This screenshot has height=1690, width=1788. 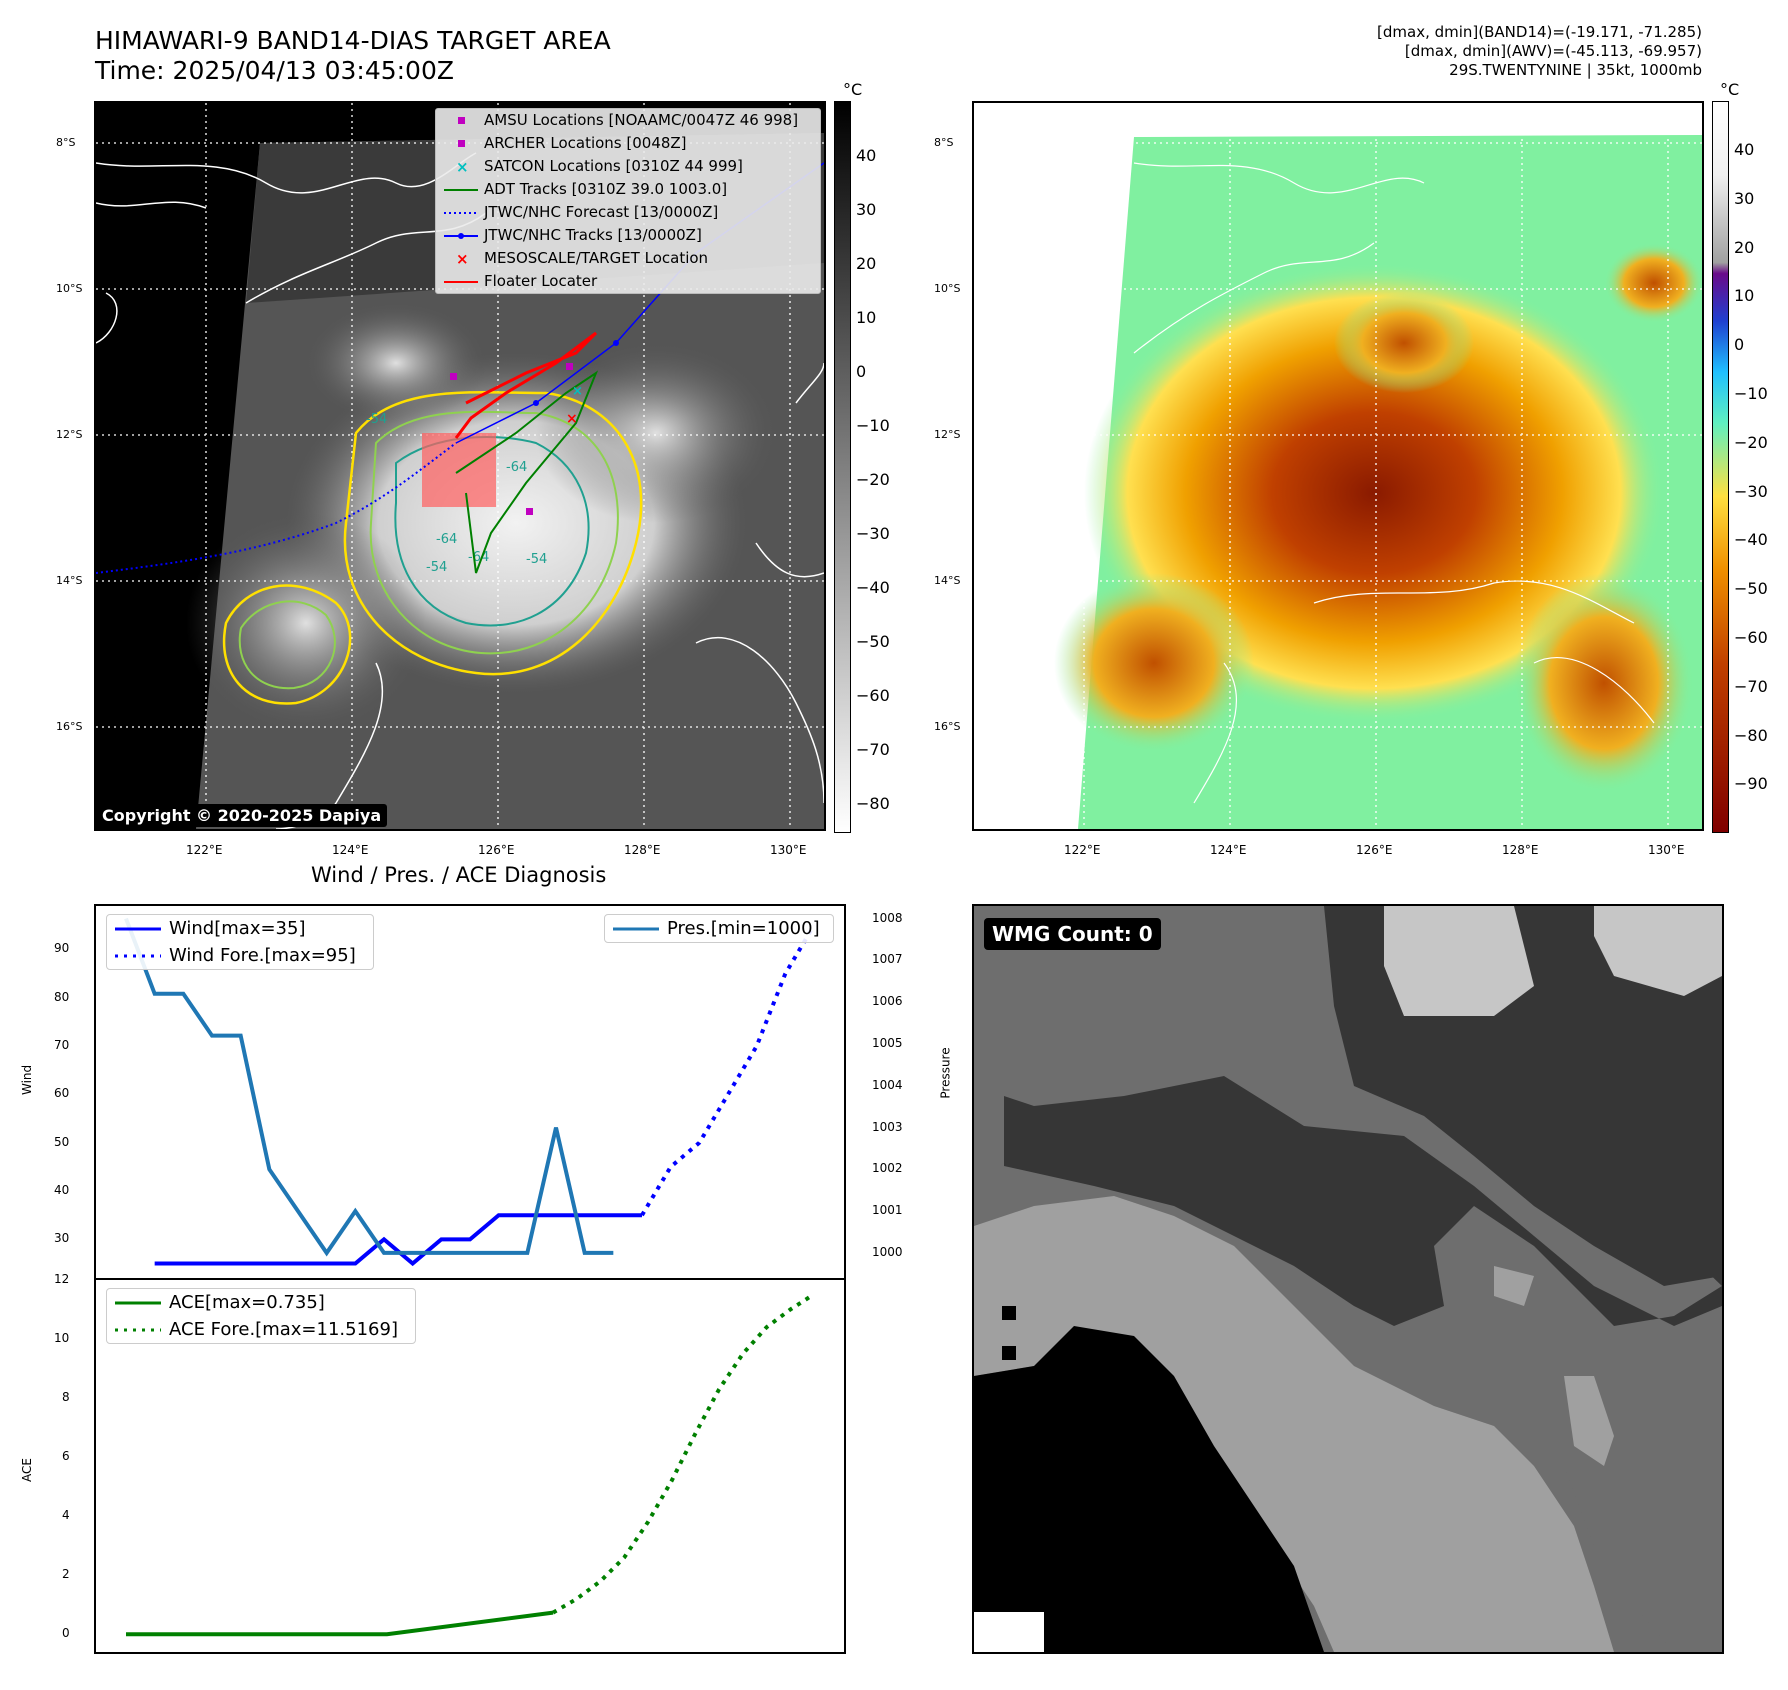 What do you see at coordinates (887, 1126) in the screenshot?
I see `pressure-tick-label: 1003` at bounding box center [887, 1126].